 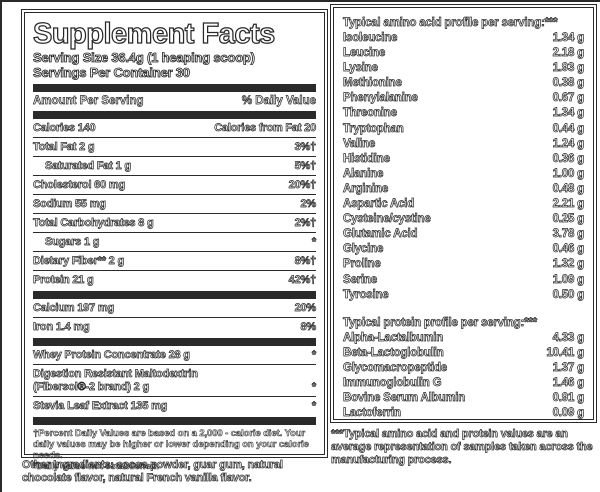 What do you see at coordinates (464, 129) in the screenshot?
I see `amino-acid-row: Tryptophan 0.44 g` at bounding box center [464, 129].